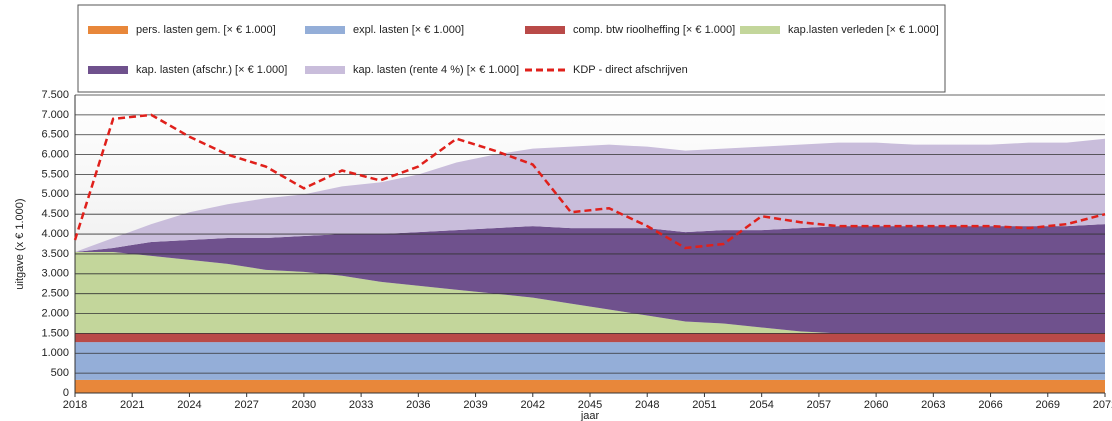 The width and height of the screenshot is (1112, 421). I want to click on x-tick-label: 2033, so click(361, 405).